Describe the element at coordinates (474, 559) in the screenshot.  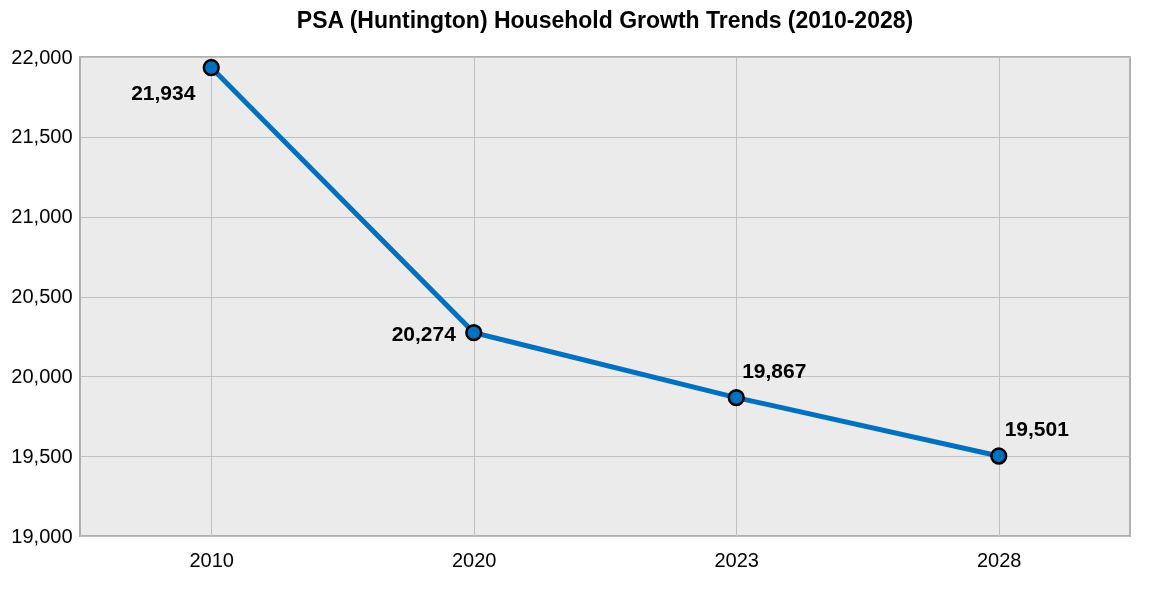
I see `x-tick-label: 2020` at that location.